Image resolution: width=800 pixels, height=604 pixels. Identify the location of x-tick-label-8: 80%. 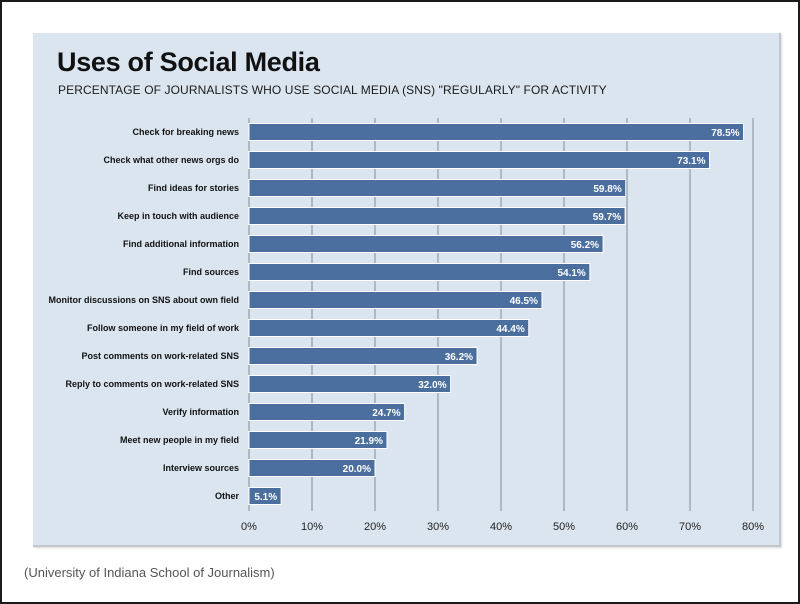
(753, 527).